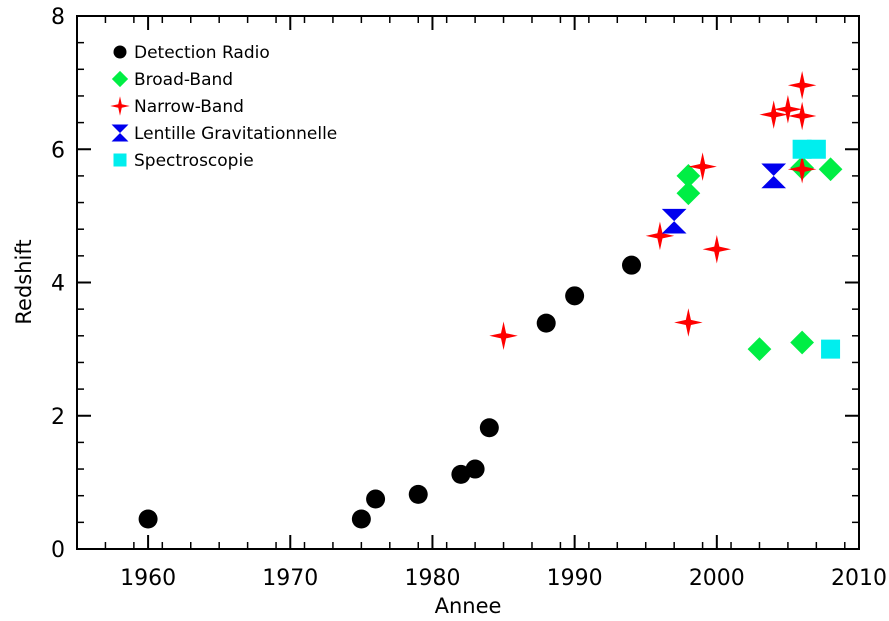  What do you see at coordinates (24, 281) in the screenshot?
I see `y-axis-title: Redshift` at bounding box center [24, 281].